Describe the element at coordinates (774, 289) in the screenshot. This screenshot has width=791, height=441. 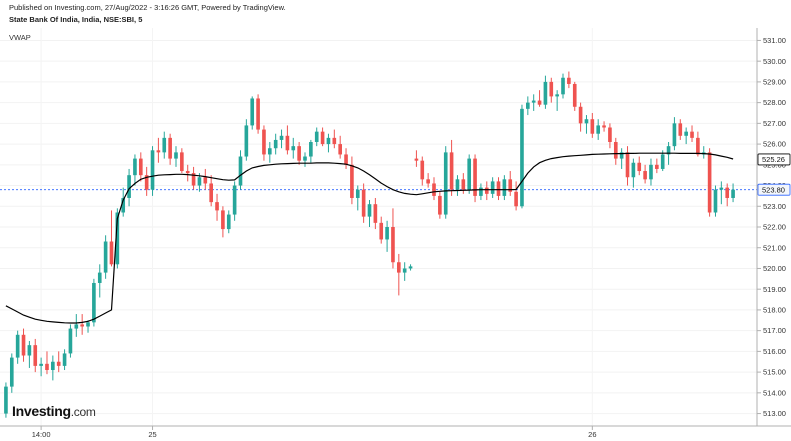
I see `price-tick-label: 519.00` at that location.